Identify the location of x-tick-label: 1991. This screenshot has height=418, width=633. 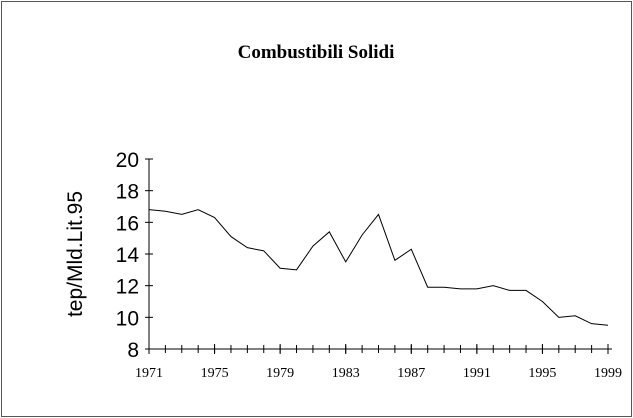
(477, 373).